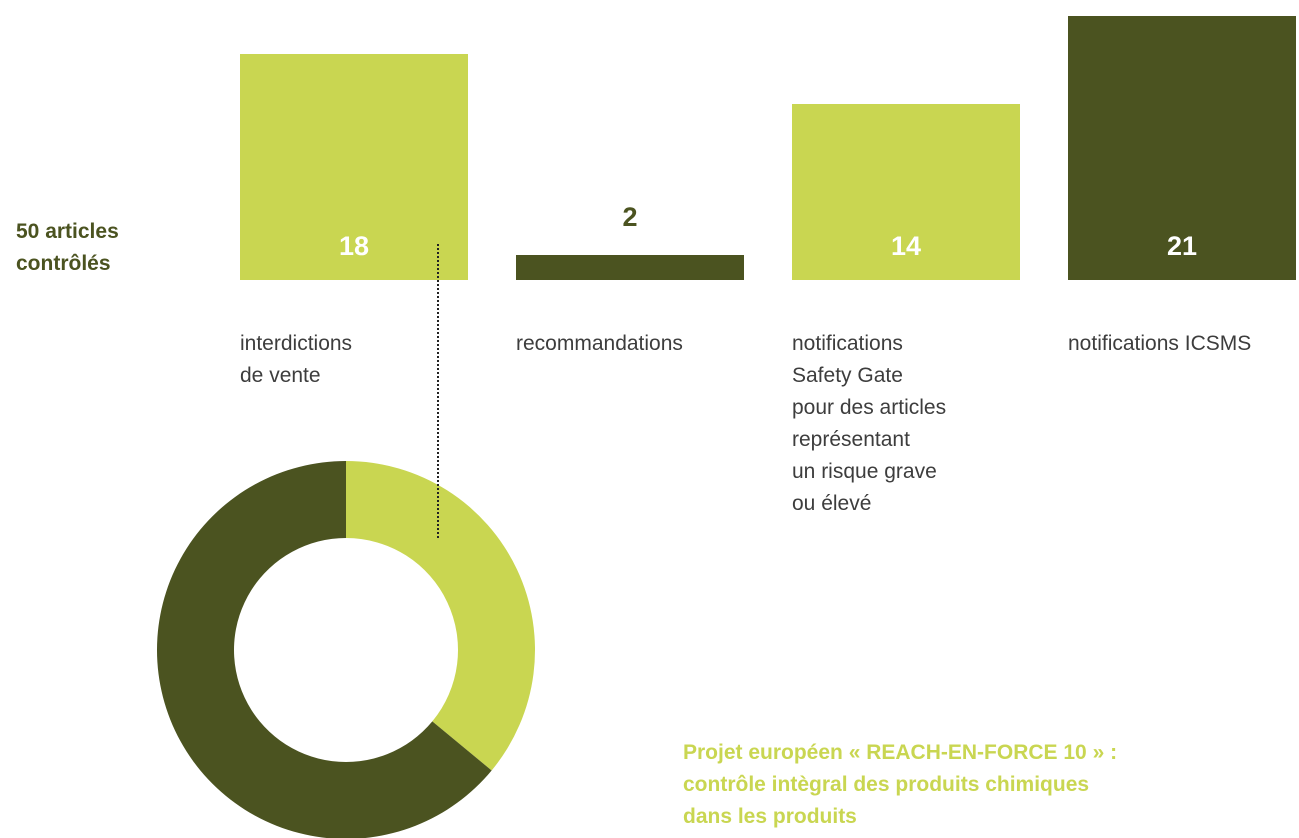  What do you see at coordinates (438, 391) in the screenshot?
I see `leader-line` at bounding box center [438, 391].